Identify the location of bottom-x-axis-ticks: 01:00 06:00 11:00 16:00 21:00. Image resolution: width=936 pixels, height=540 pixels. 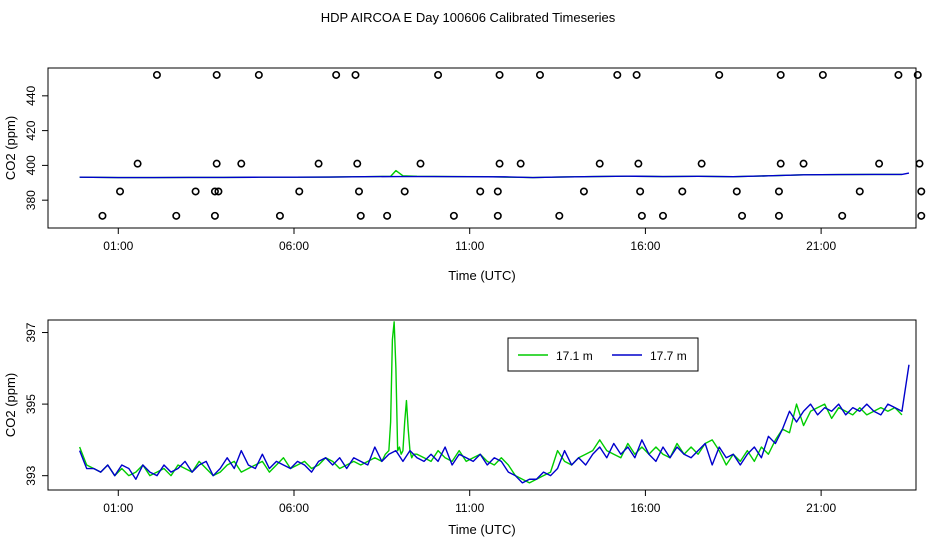
(469, 502).